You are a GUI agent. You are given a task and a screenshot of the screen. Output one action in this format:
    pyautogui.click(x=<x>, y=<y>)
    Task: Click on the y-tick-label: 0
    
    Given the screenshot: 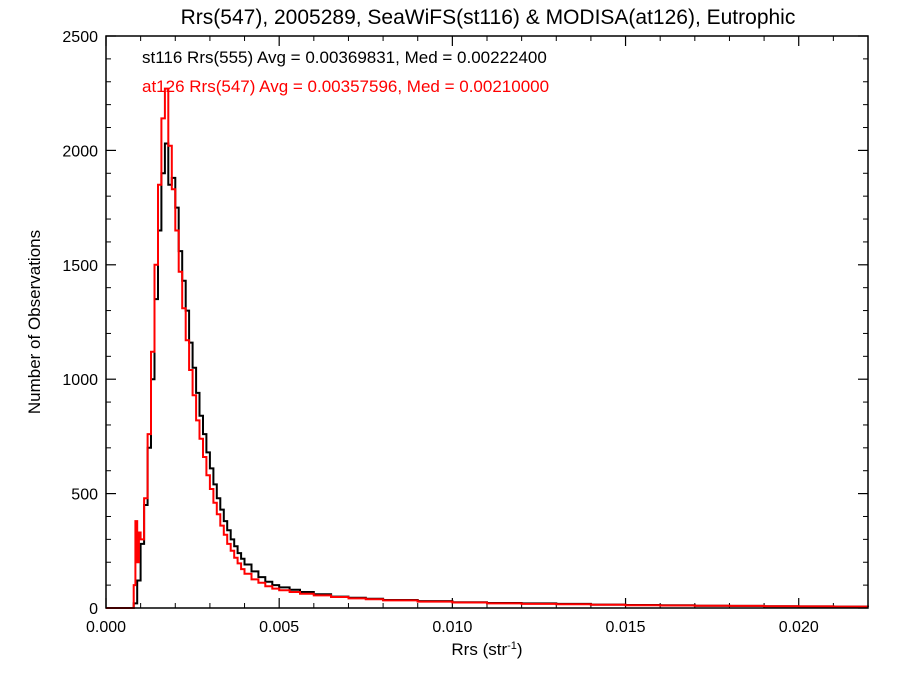 What is the action you would take?
    pyautogui.click(x=93, y=609)
    